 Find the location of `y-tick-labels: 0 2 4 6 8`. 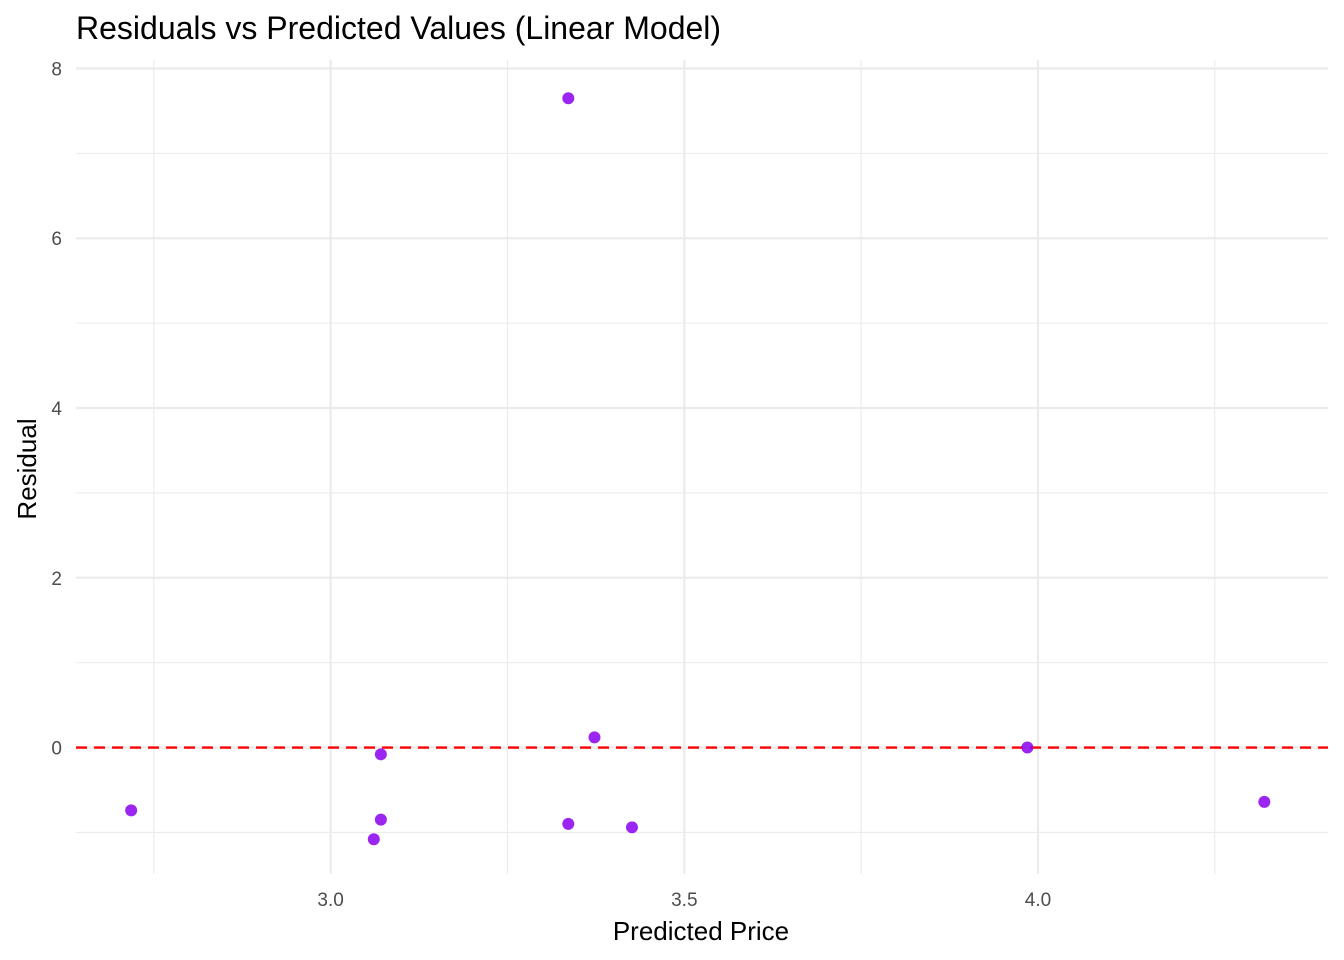

y-tick-labels: 0 2 4 6 8 is located at coordinates (56, 409).